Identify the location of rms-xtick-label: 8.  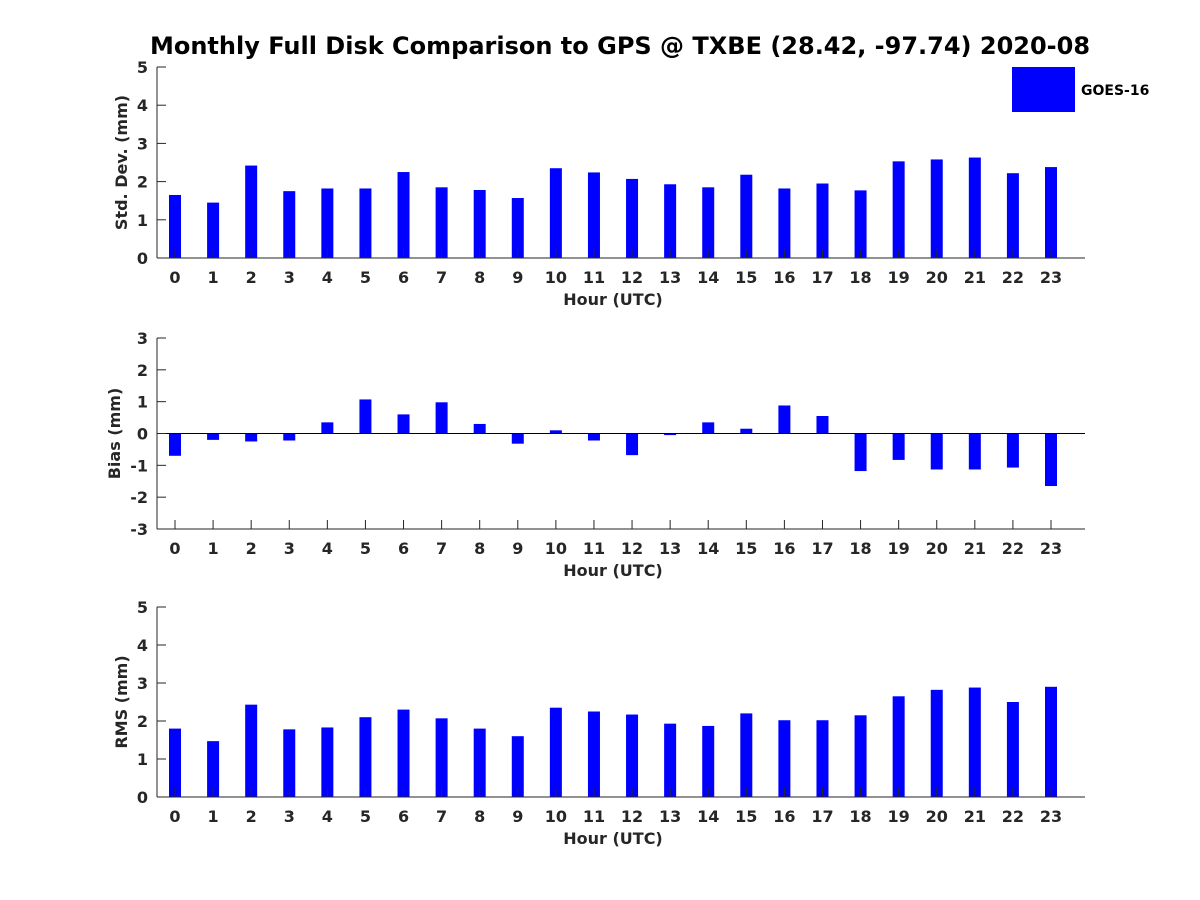
(479, 816).